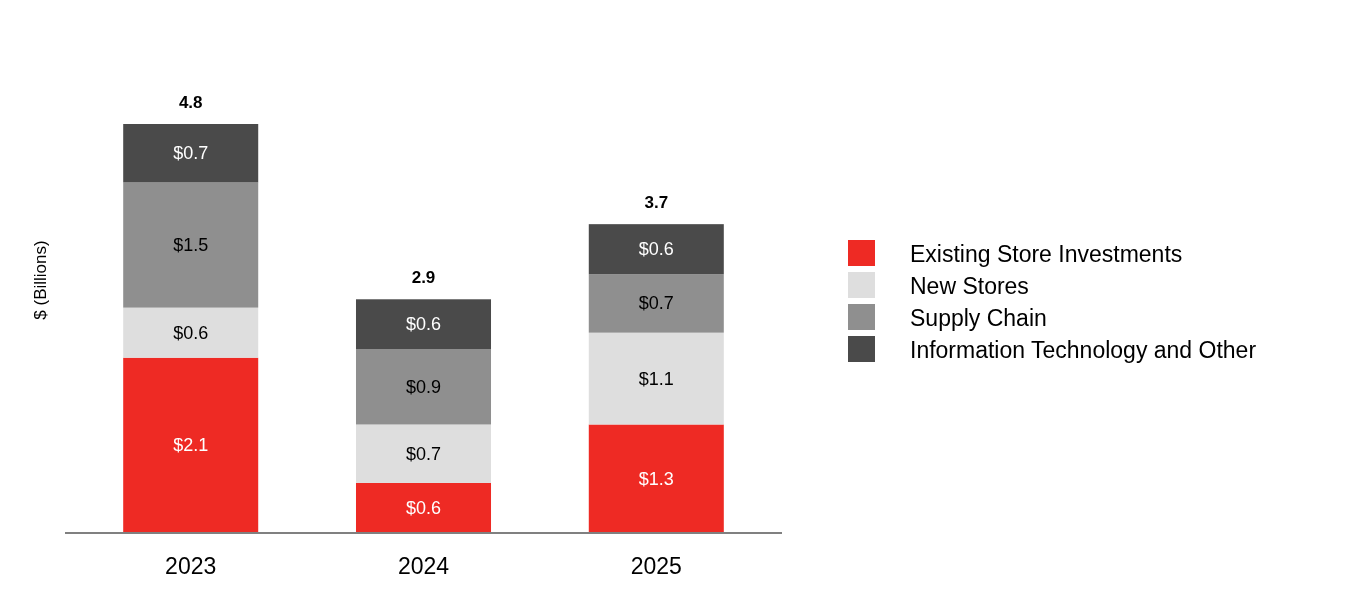  I want to click on x-tick-label: 2025, so click(656, 566).